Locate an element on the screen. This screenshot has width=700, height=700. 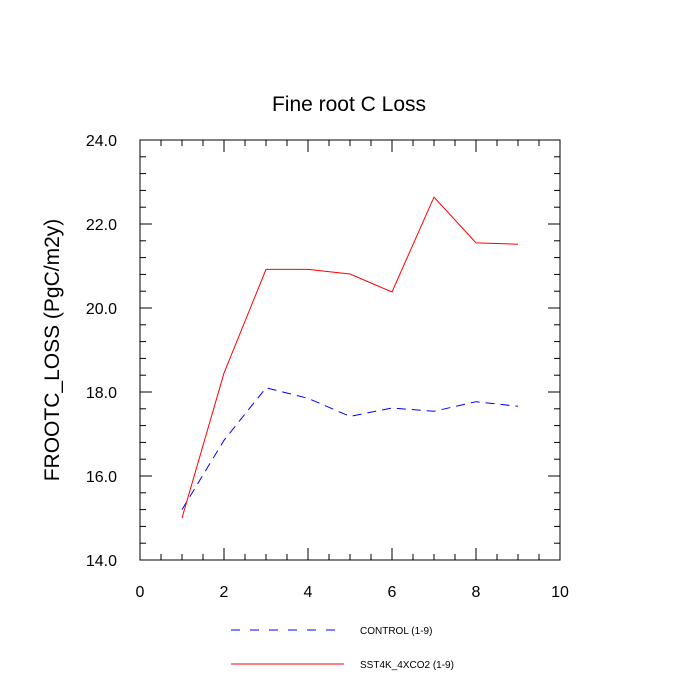
legend-label-2: SST4K_4XCO2 (1-9) is located at coordinates (407, 665).